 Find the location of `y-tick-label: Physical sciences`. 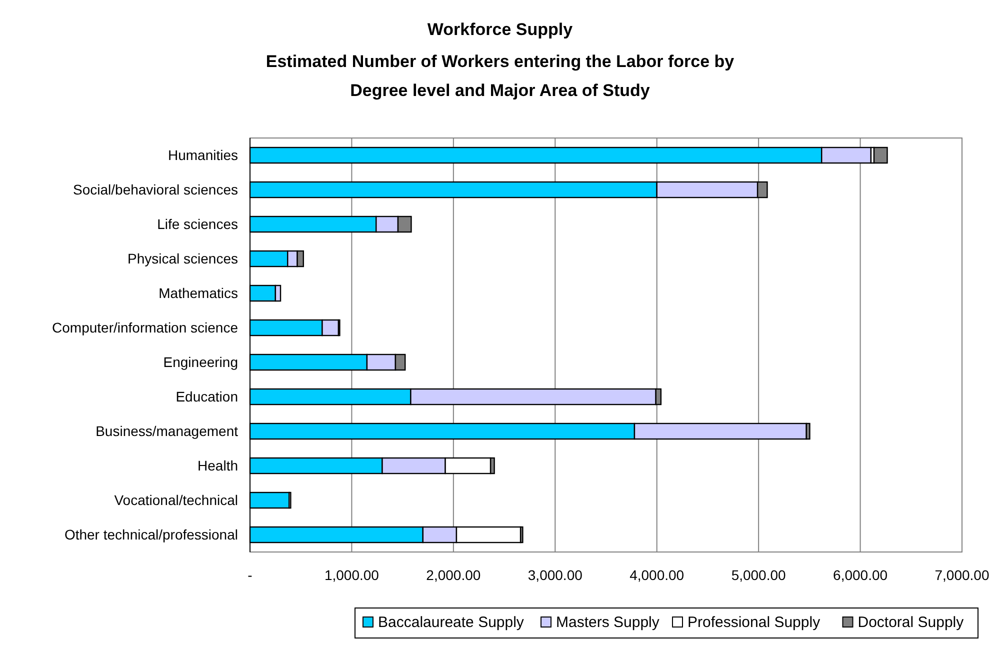

y-tick-label: Physical sciences is located at coordinates (183, 258).